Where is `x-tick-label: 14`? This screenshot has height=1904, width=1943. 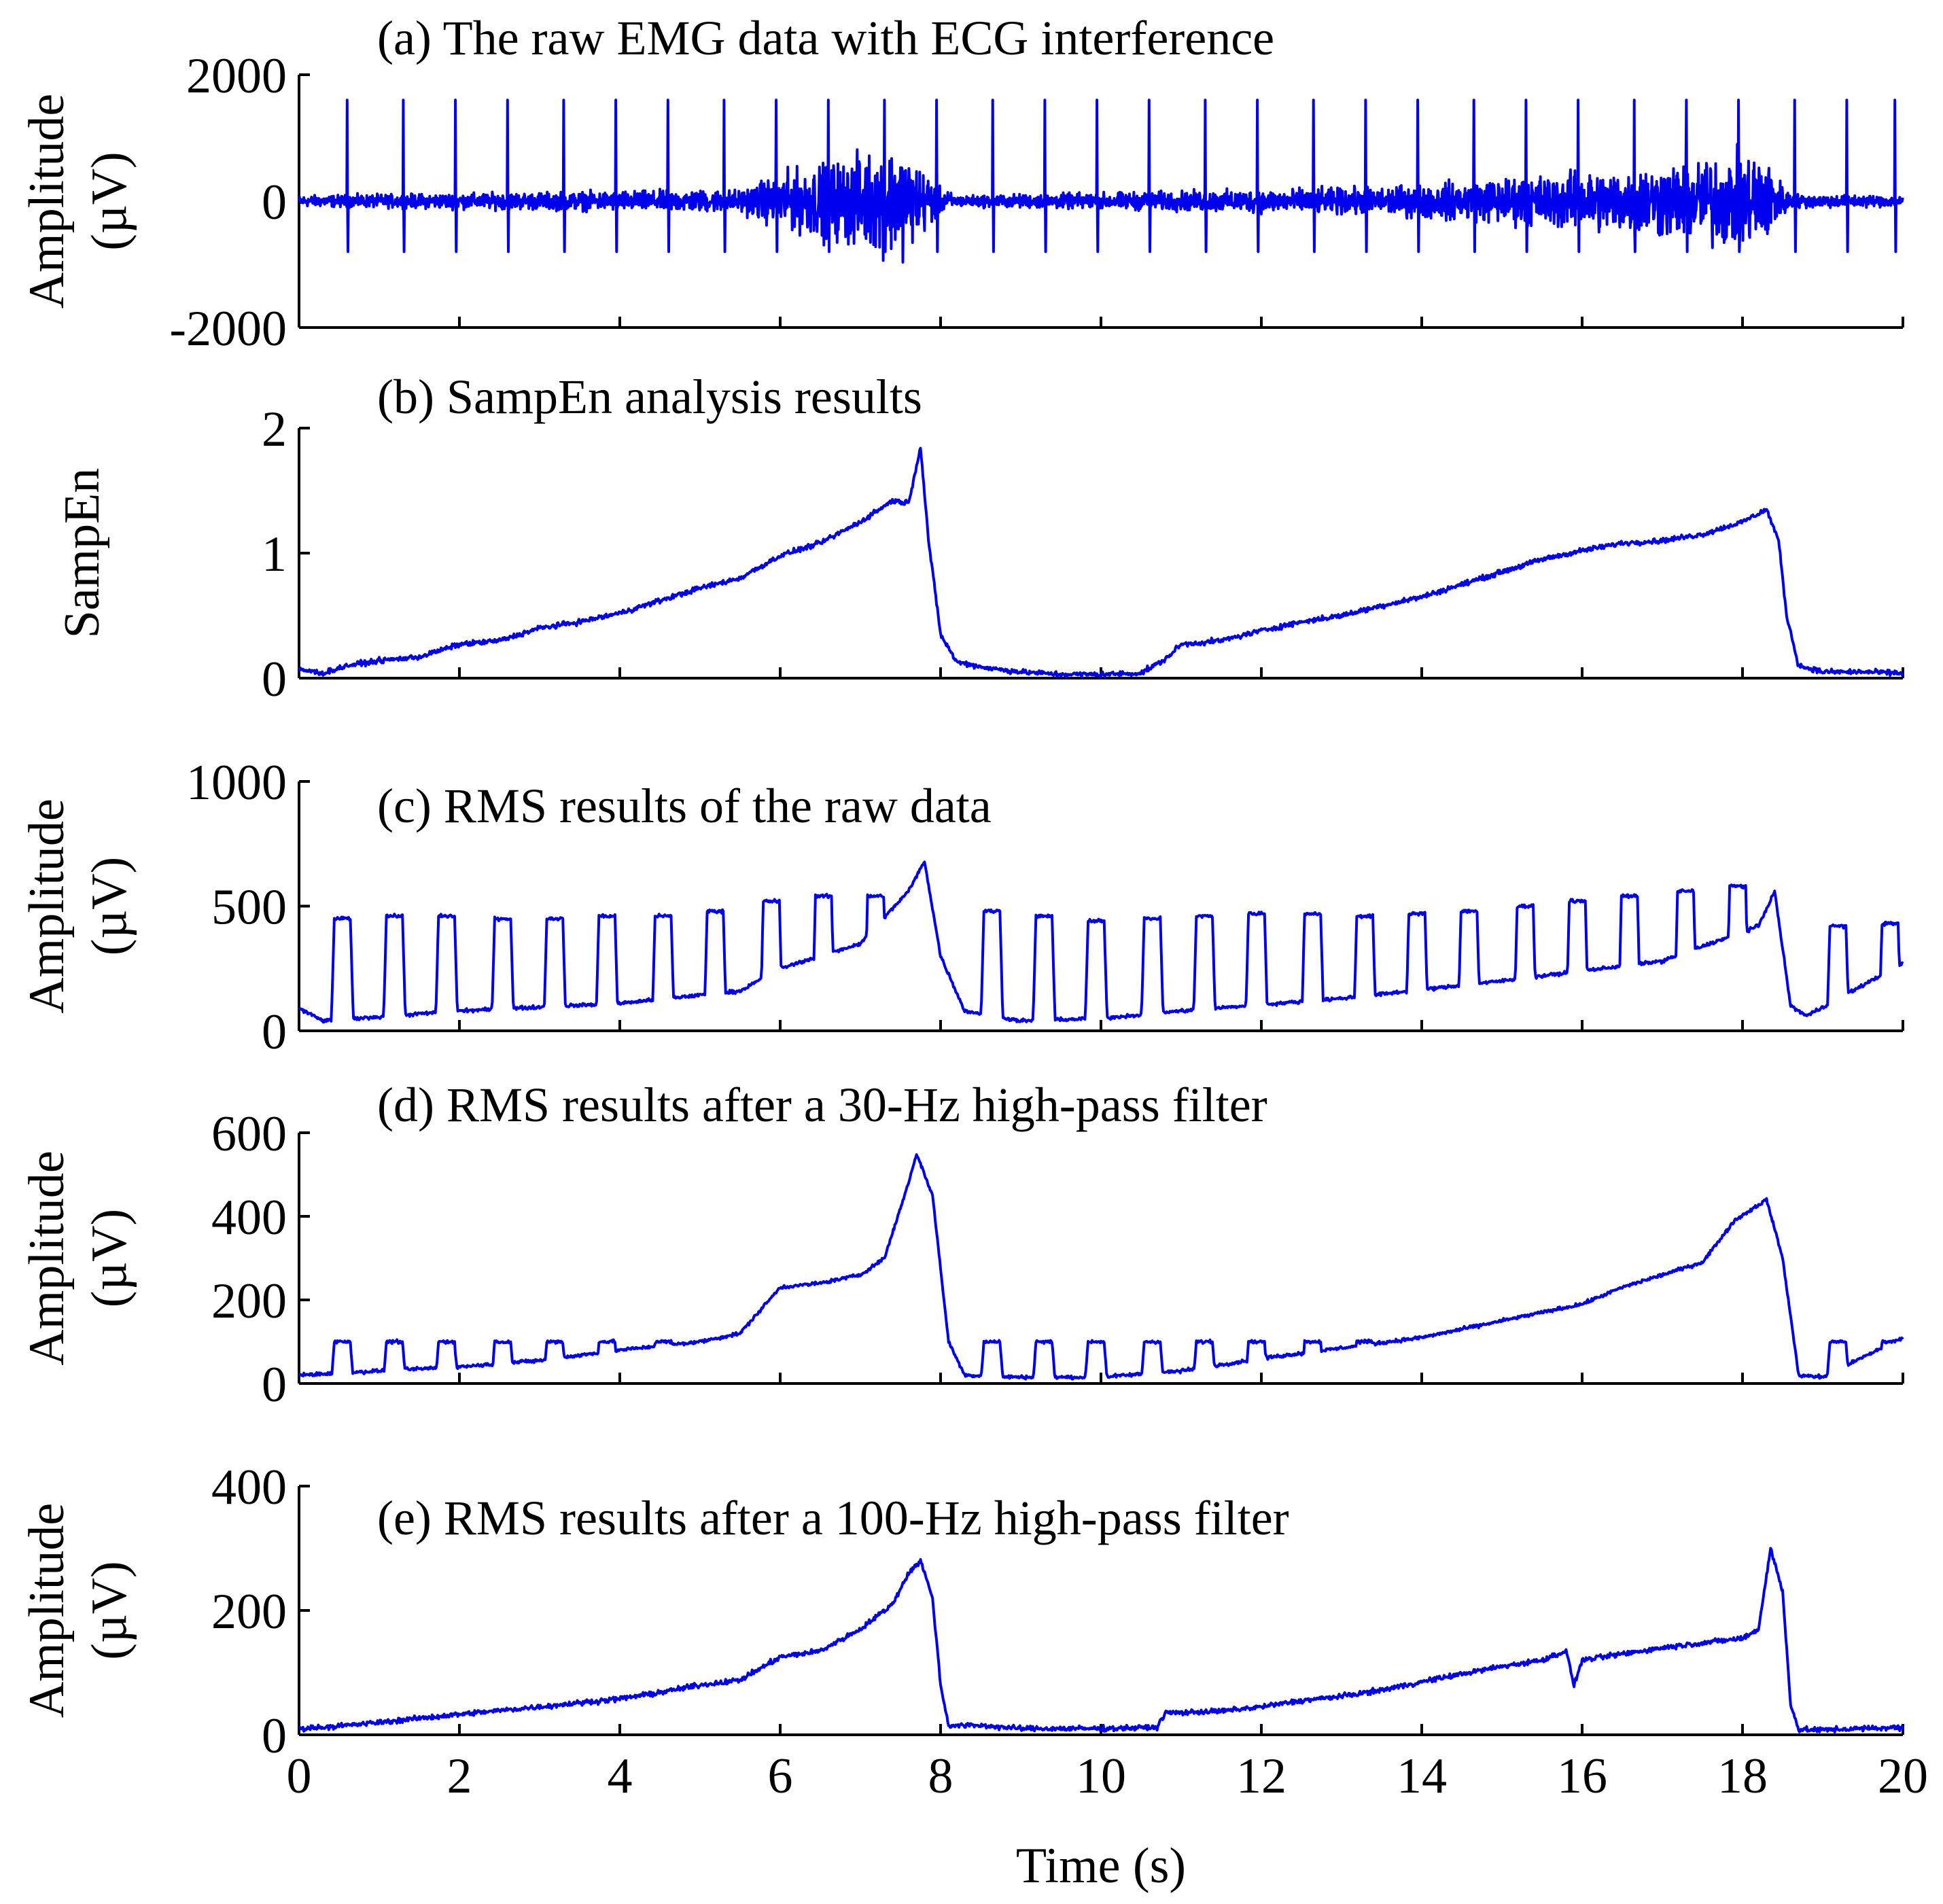
x-tick-label: 14 is located at coordinates (1422, 1776).